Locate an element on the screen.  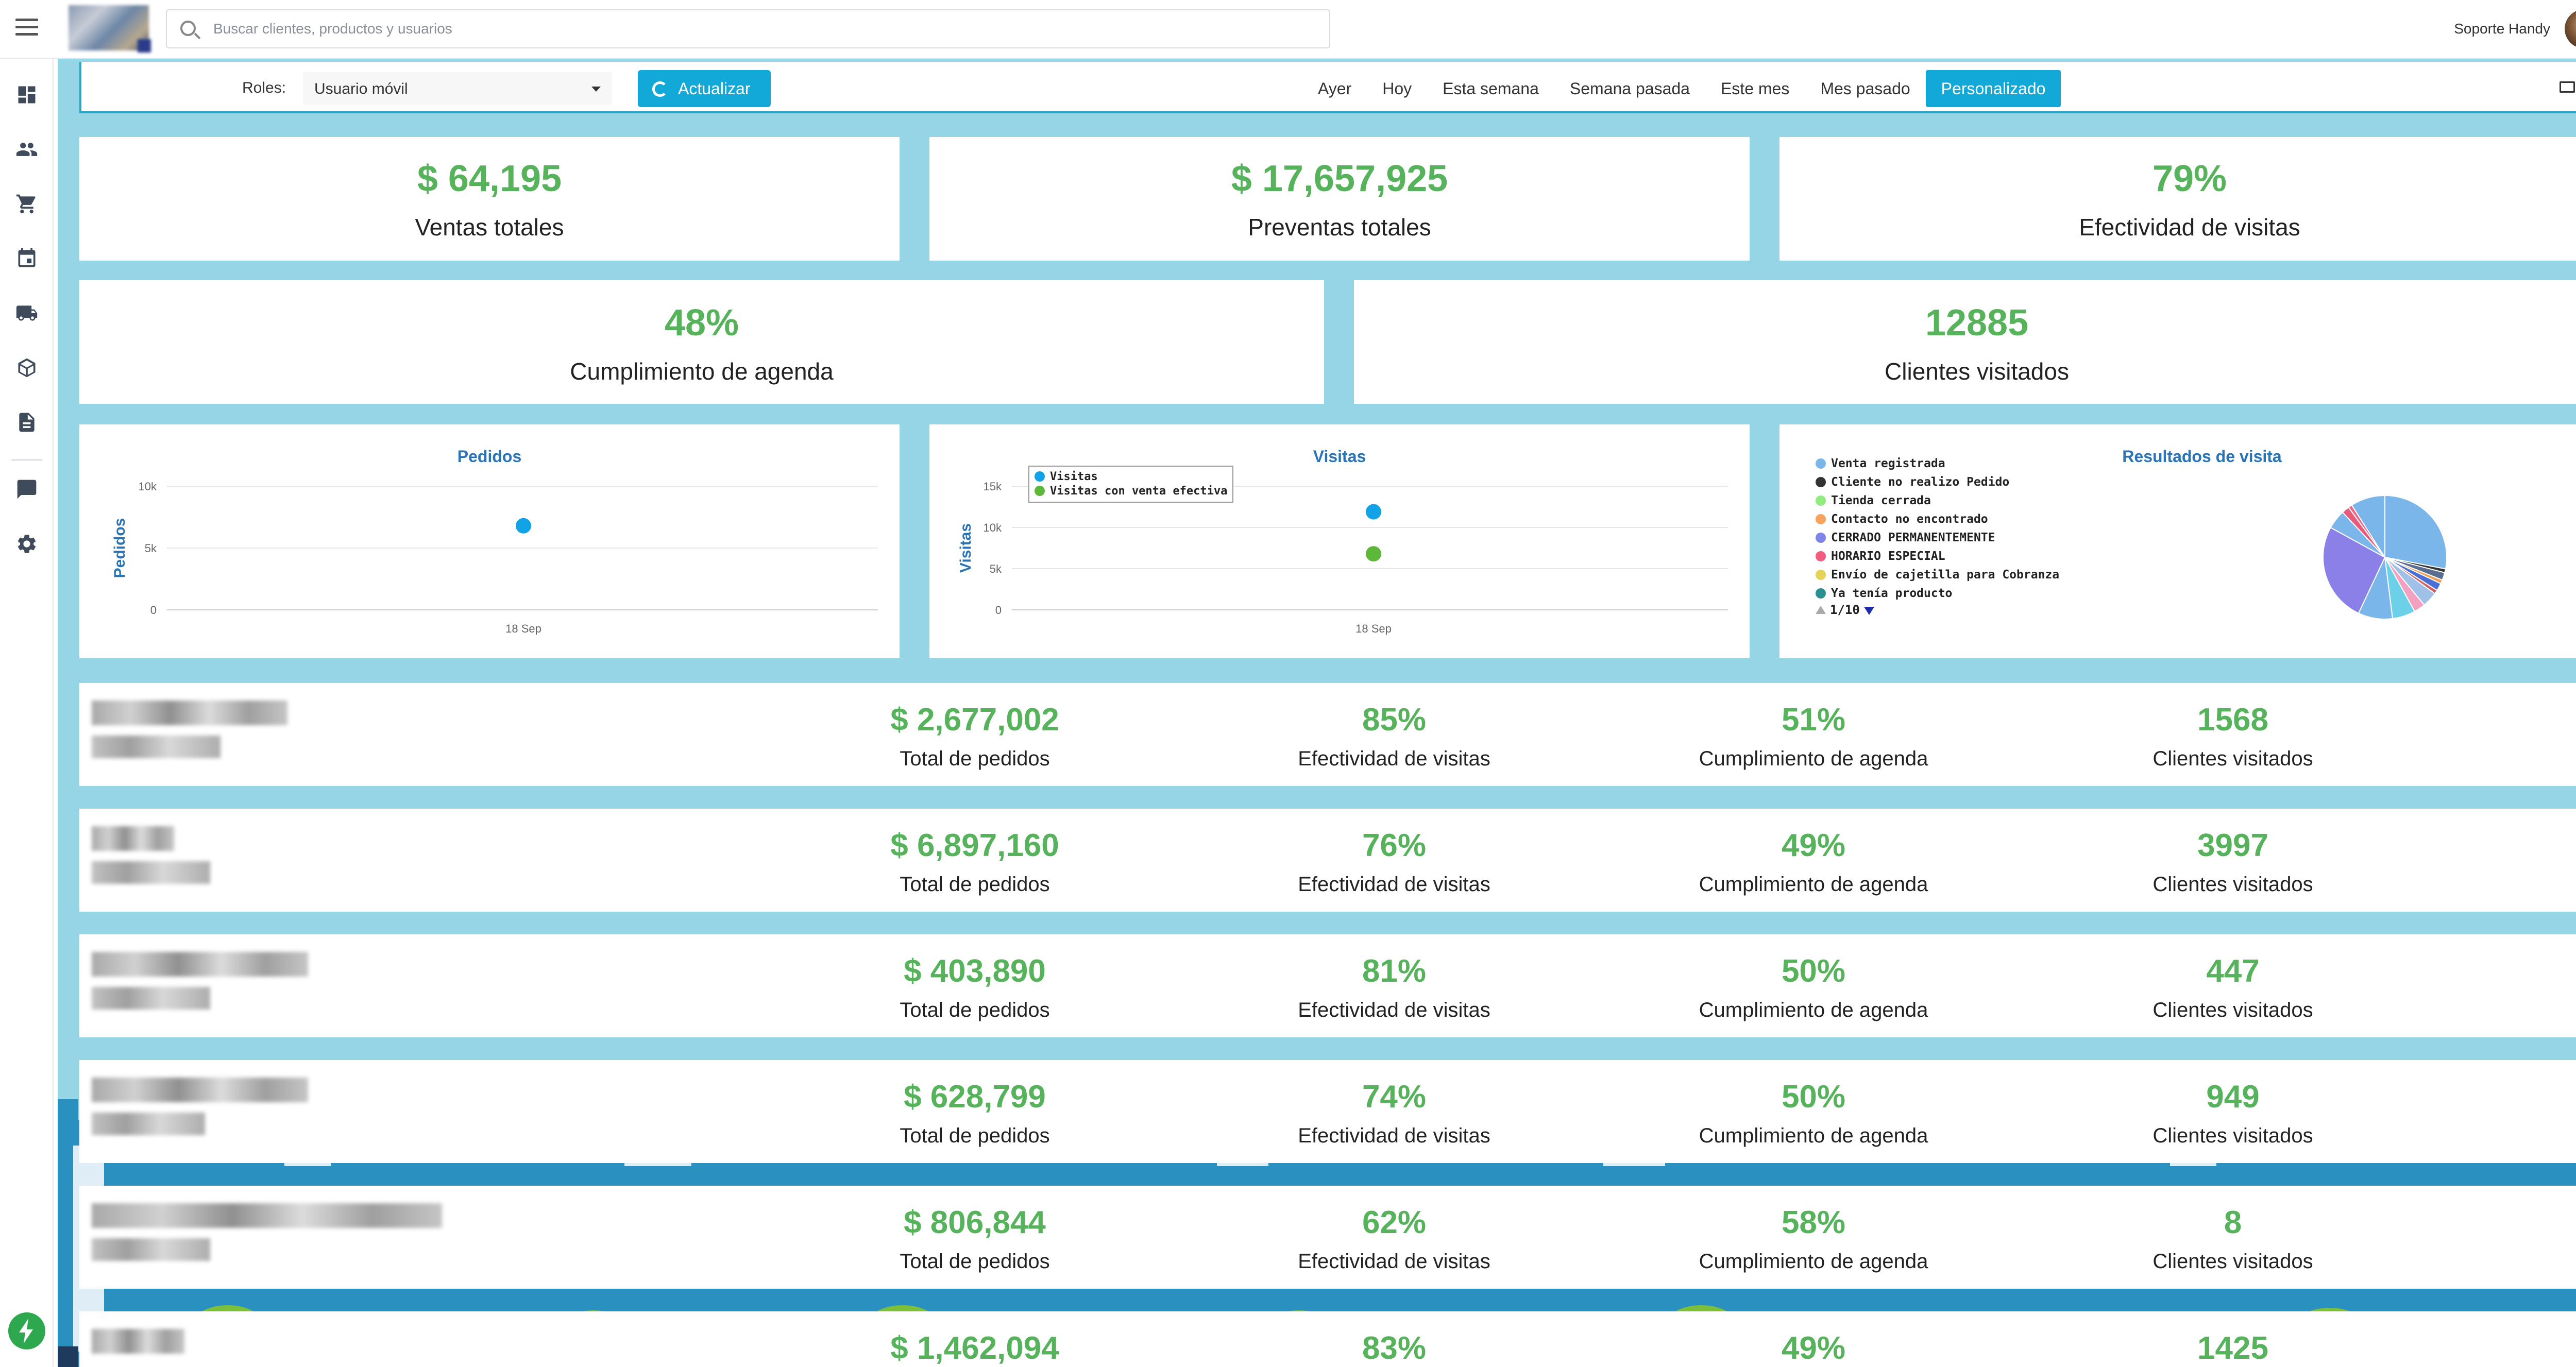
filter-esta-semana: Esta semana is located at coordinates (1491, 89).